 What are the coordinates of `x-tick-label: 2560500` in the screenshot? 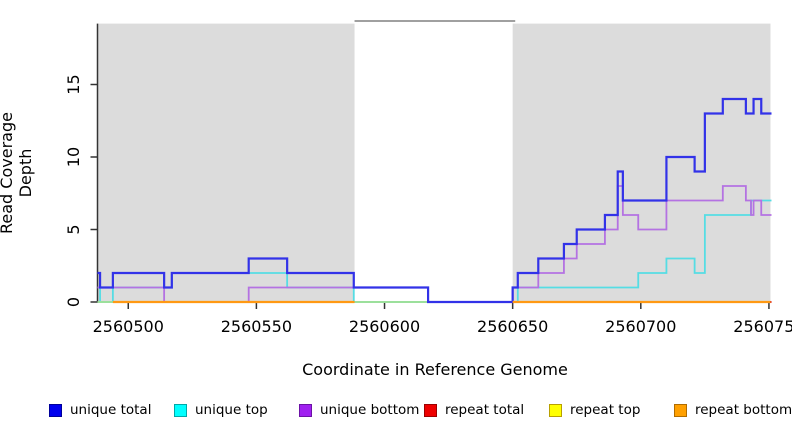 It's located at (128, 326).